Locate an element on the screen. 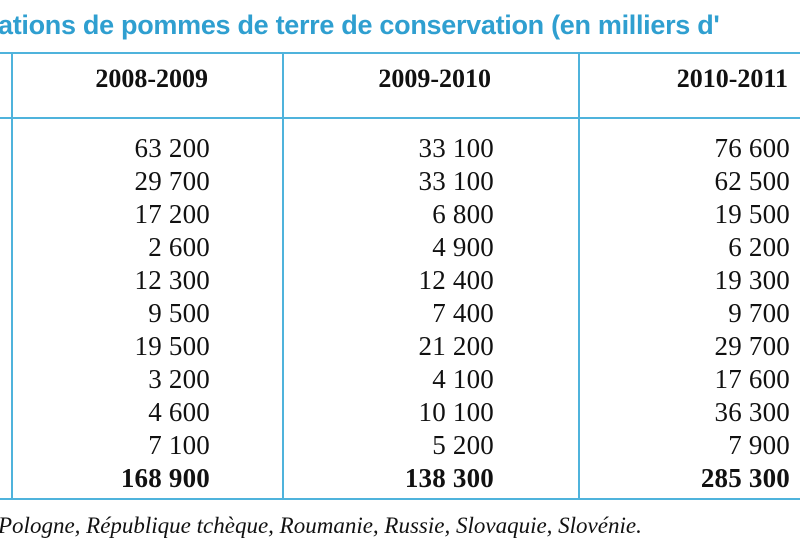 This screenshot has height=550, width=800. header-top-rule is located at coordinates (400, 53).